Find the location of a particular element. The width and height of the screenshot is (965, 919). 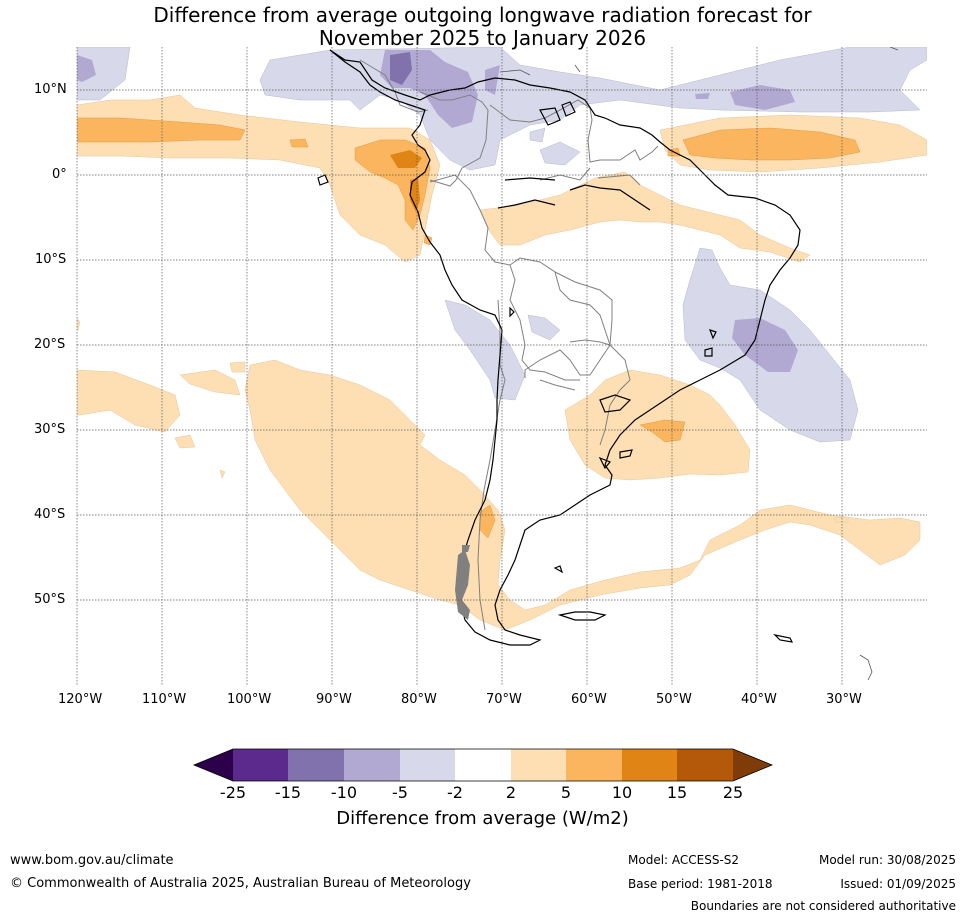

lon-label-120w: 120°W is located at coordinates (80, 699).